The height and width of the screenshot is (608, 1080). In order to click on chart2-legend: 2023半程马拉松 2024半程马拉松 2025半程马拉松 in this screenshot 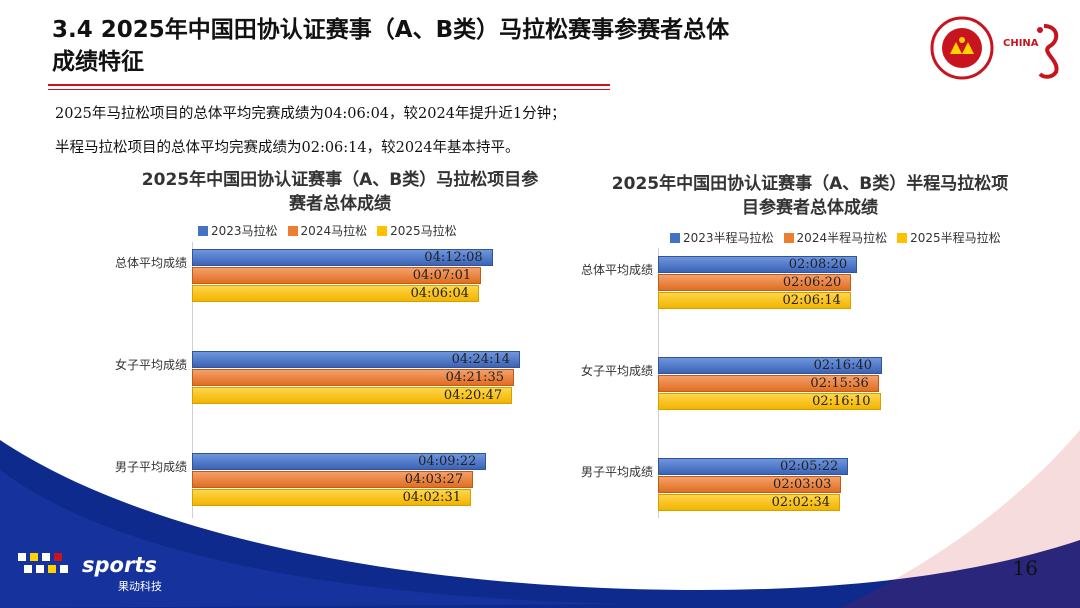, I will do `click(835, 237)`.